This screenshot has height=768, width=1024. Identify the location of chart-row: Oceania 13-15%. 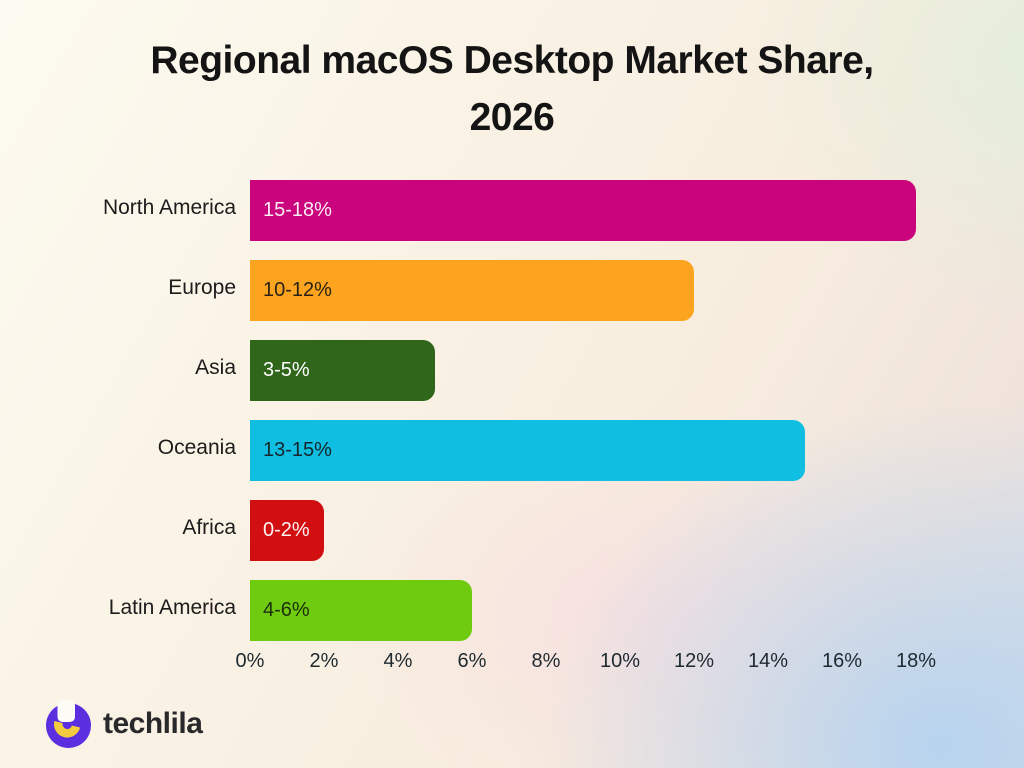
(512, 460).